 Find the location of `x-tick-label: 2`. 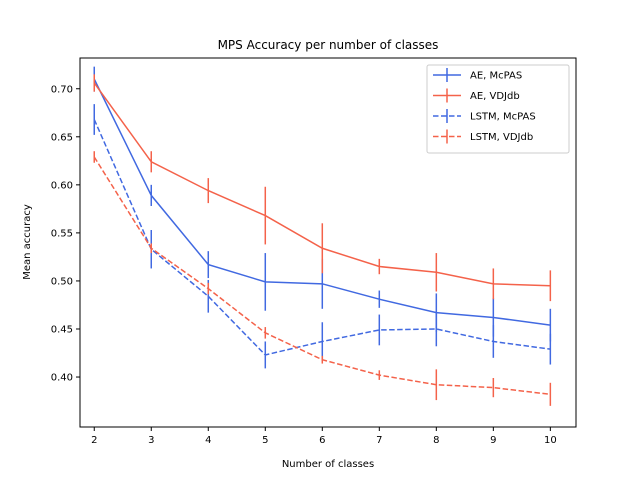

x-tick-label: 2 is located at coordinates (94, 440).